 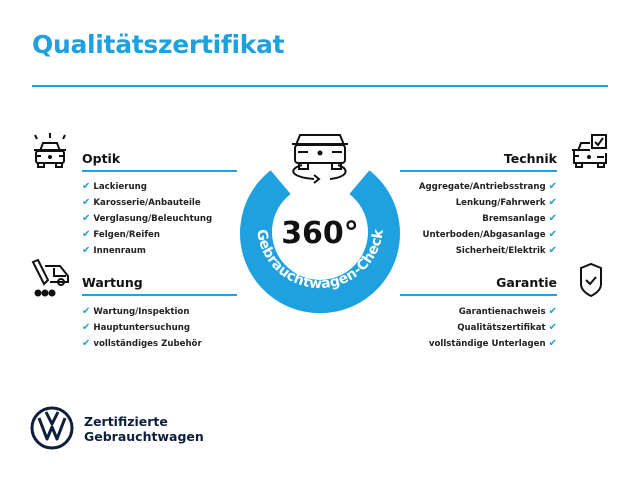 I want to click on car-checkbox-icon, so click(x=589, y=151).